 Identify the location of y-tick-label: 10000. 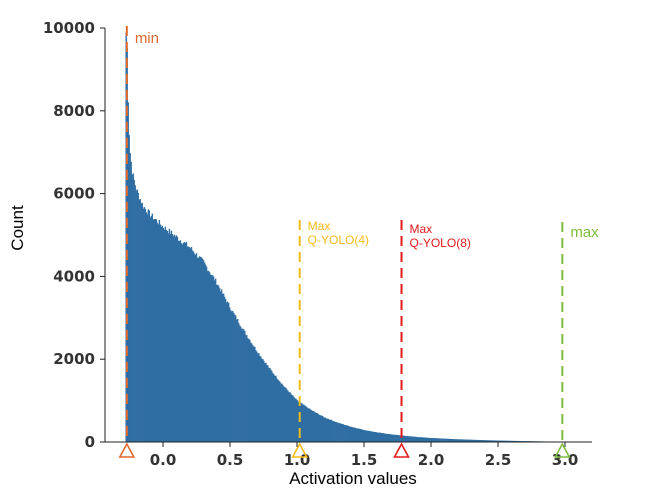
(69, 28).